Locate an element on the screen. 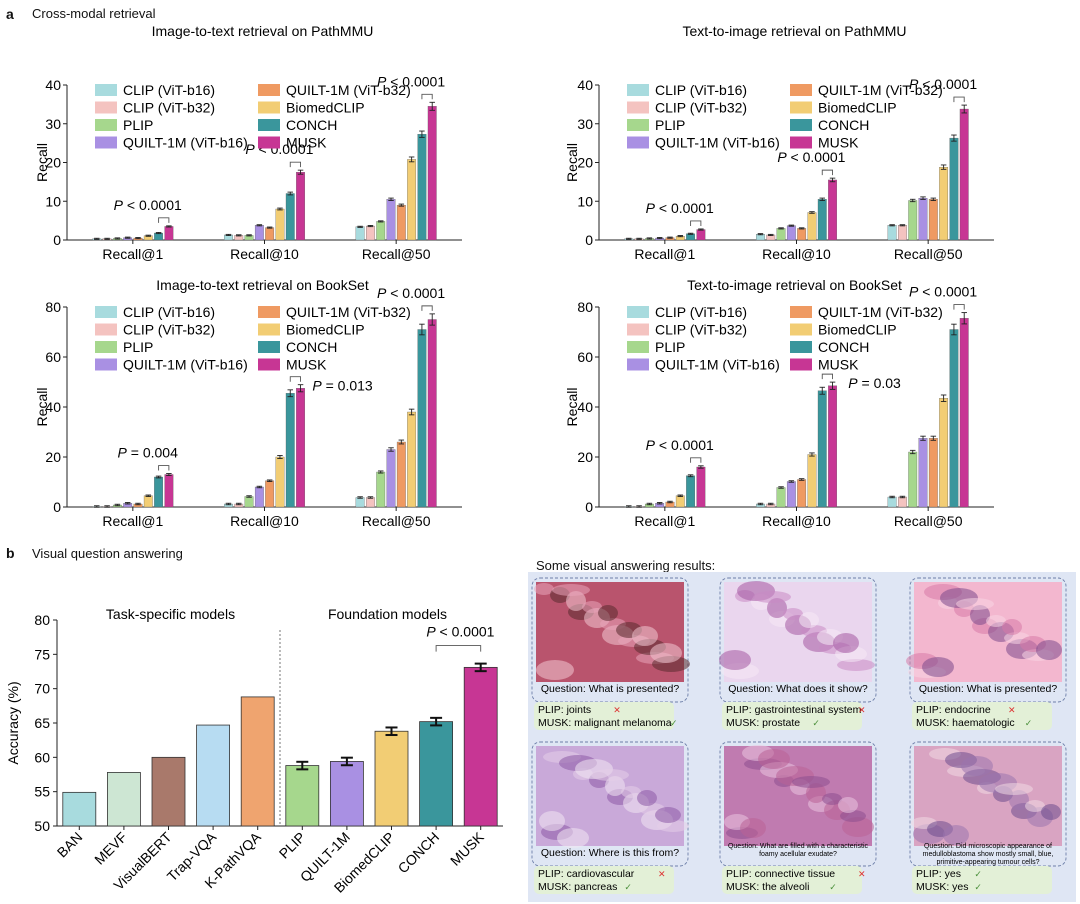 This screenshot has height=904, width=1080. musk-answer: MUSK: prostate is located at coordinates (763, 723).